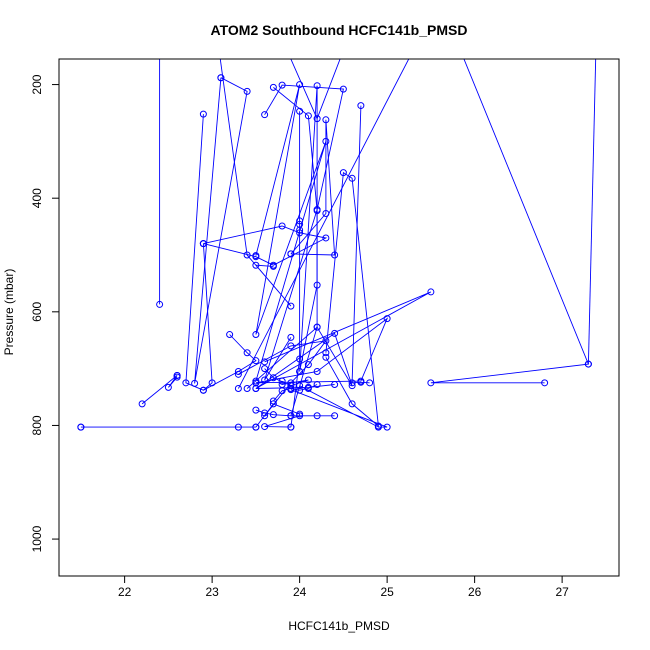 The image size is (650, 650). I want to click on y-axis: 200 400 600 800 1000, so click(44, 313).